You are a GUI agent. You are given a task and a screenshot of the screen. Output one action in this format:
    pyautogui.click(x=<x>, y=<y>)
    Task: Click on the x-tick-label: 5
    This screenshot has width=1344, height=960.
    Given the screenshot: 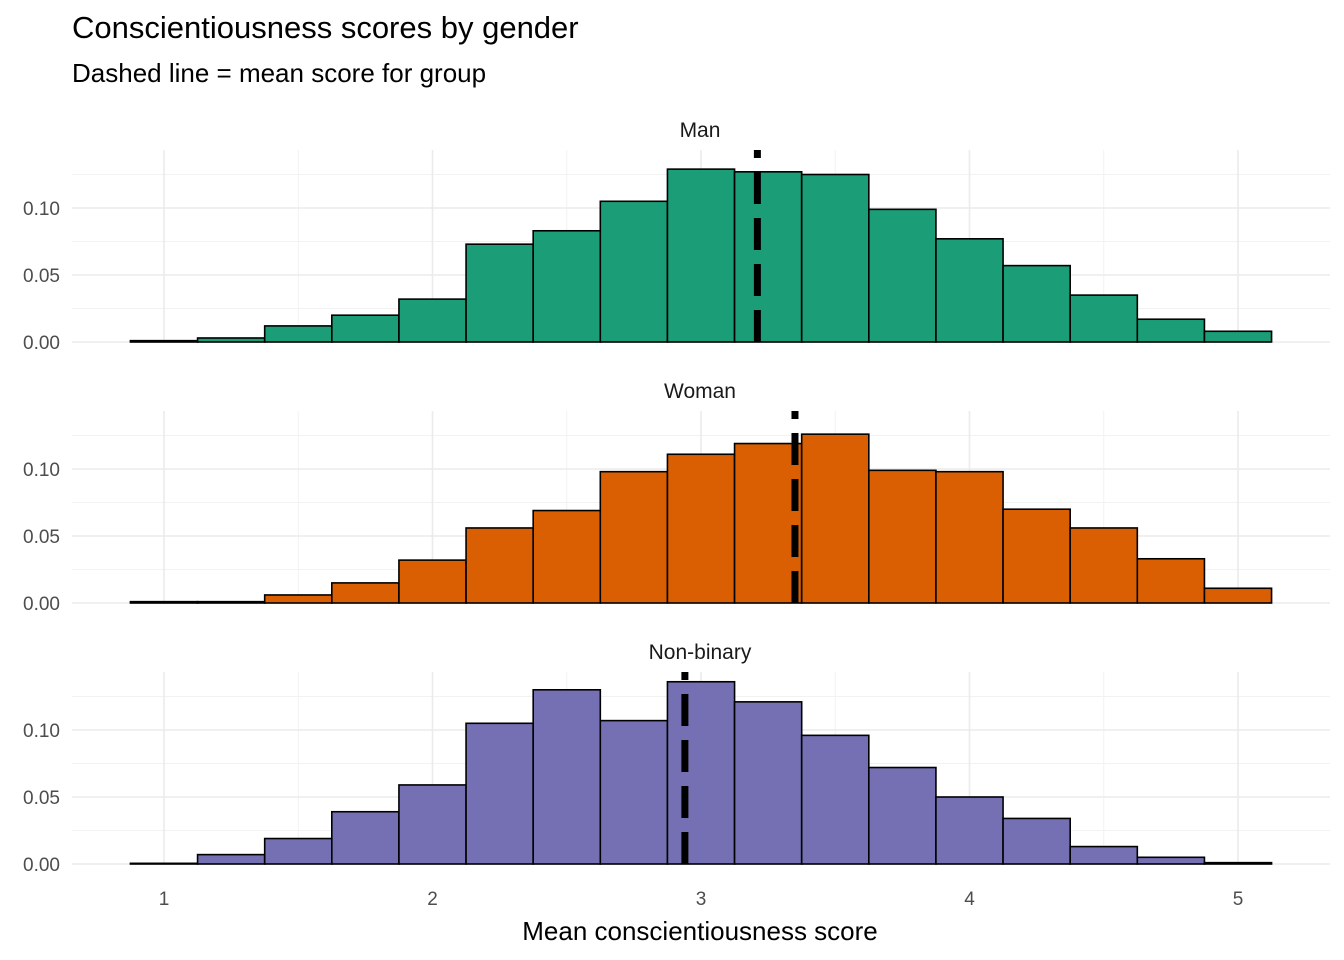 What is the action you would take?
    pyautogui.click(x=1238, y=899)
    